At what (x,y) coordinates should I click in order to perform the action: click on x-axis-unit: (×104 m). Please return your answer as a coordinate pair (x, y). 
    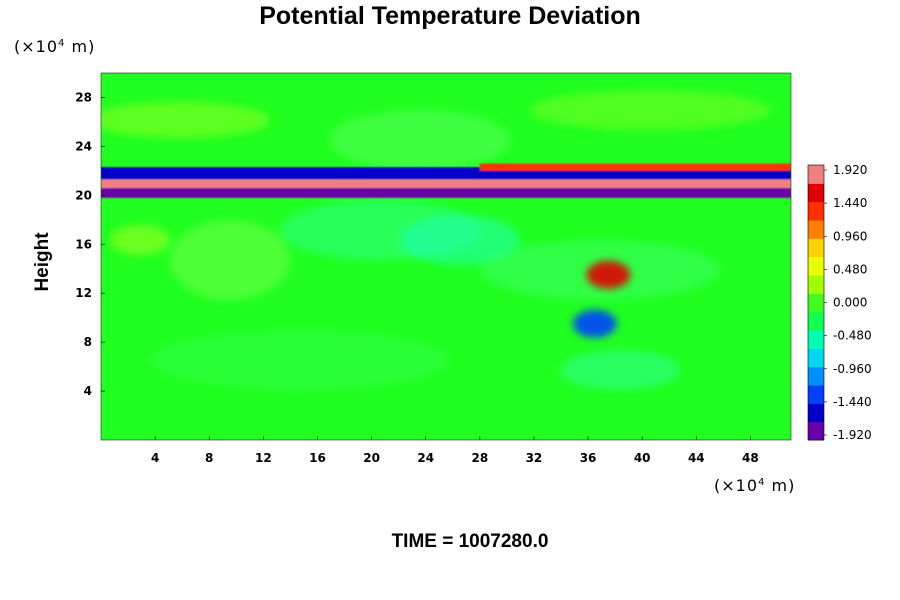
    Looking at the image, I should click on (755, 485).